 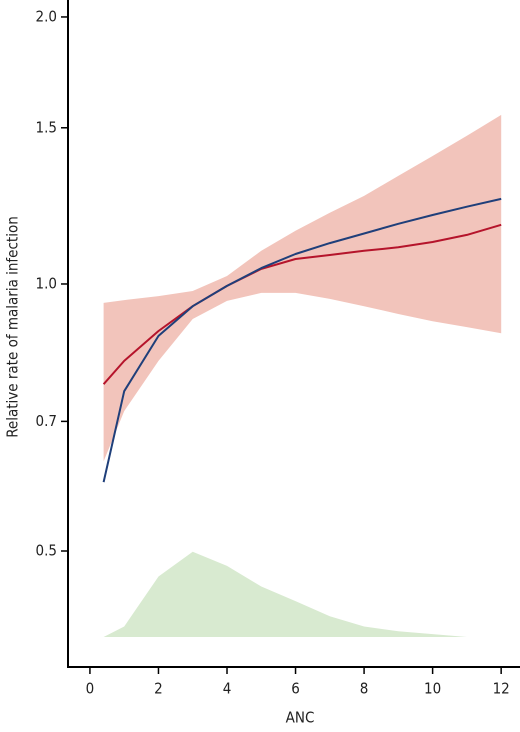 What do you see at coordinates (295, 689) in the screenshot?
I see `x-tick-label: 6` at bounding box center [295, 689].